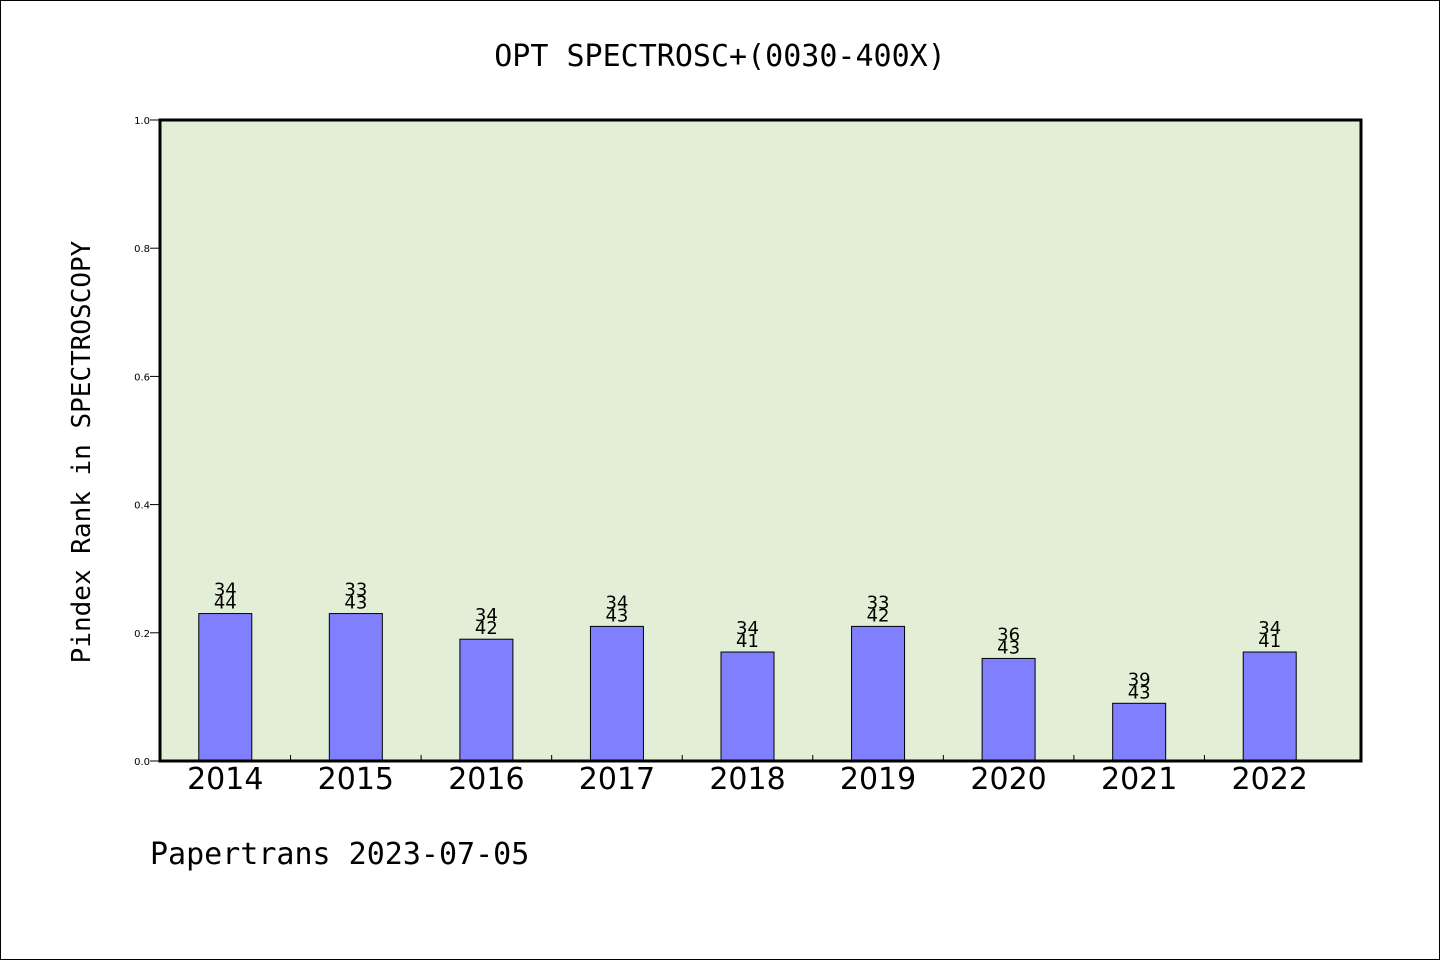 This screenshot has height=960, width=1440. Describe the element at coordinates (878, 693) in the screenshot. I see `bar-2019` at that location.